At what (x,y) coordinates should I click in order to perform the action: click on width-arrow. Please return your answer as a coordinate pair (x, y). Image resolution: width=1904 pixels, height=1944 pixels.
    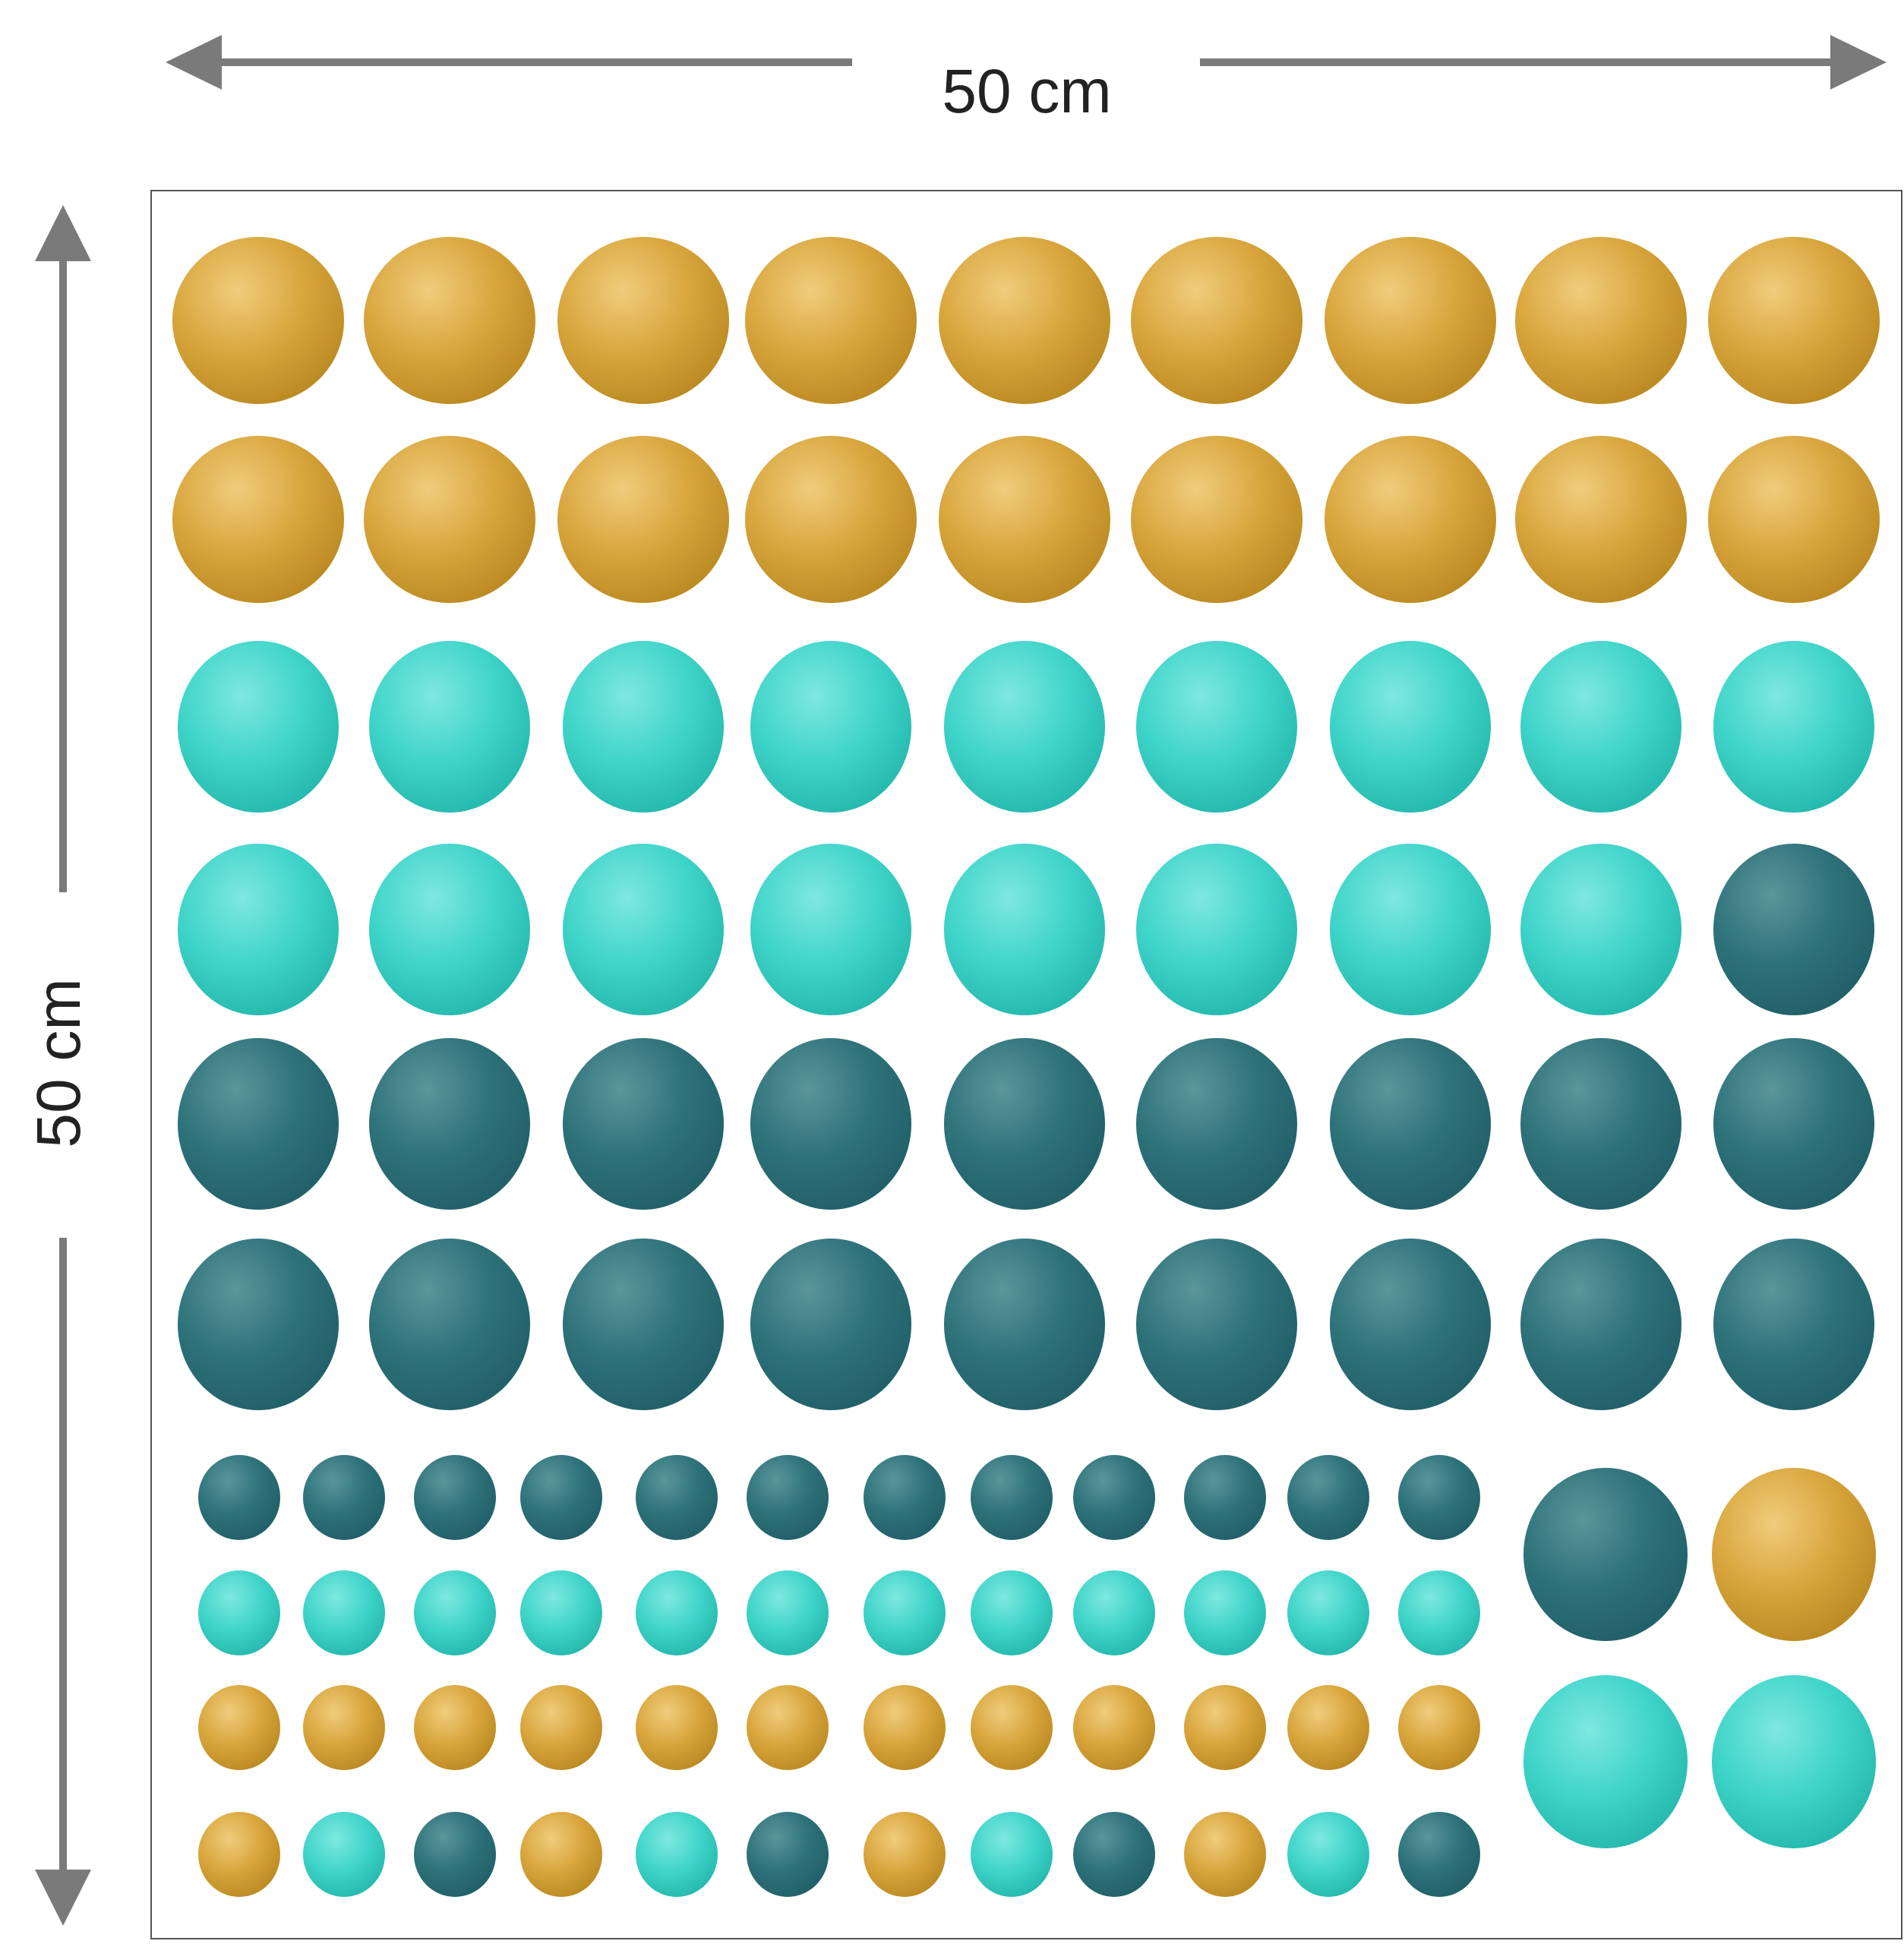
    Looking at the image, I should click on (1026, 63).